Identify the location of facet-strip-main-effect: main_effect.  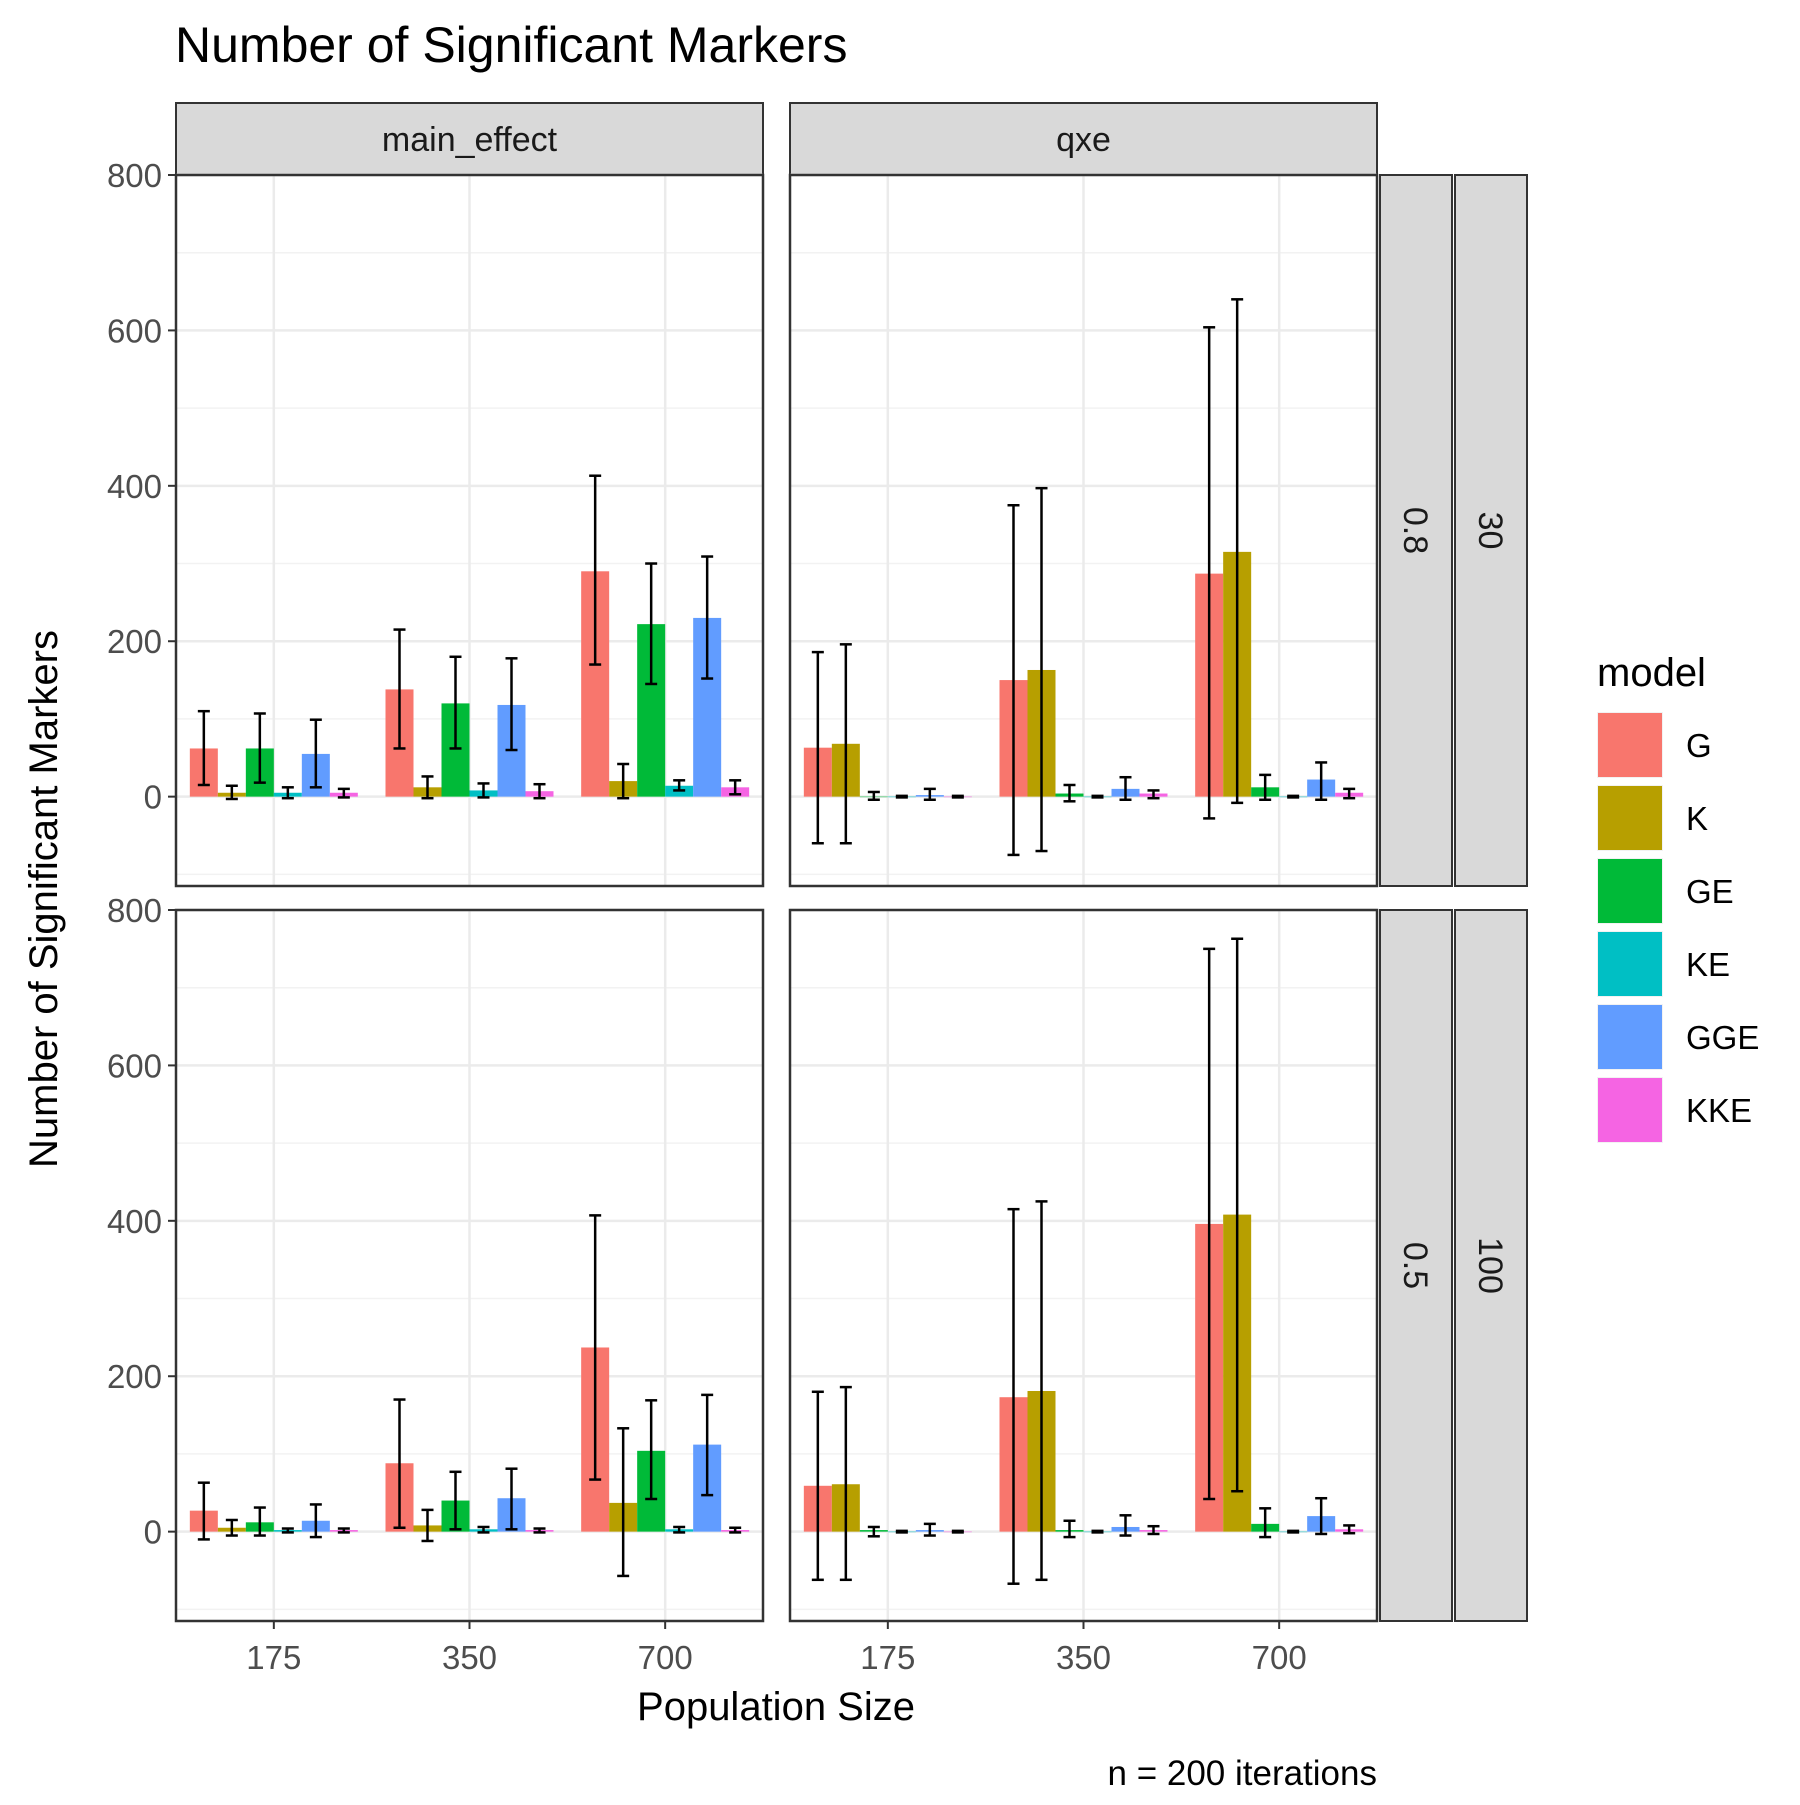
(469, 139).